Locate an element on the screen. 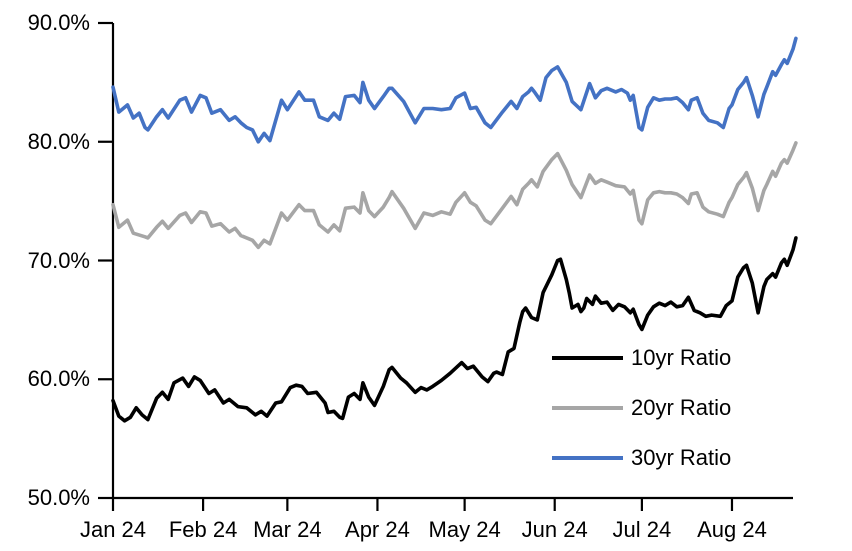  legend-line-30yr is located at coordinates (587, 458).